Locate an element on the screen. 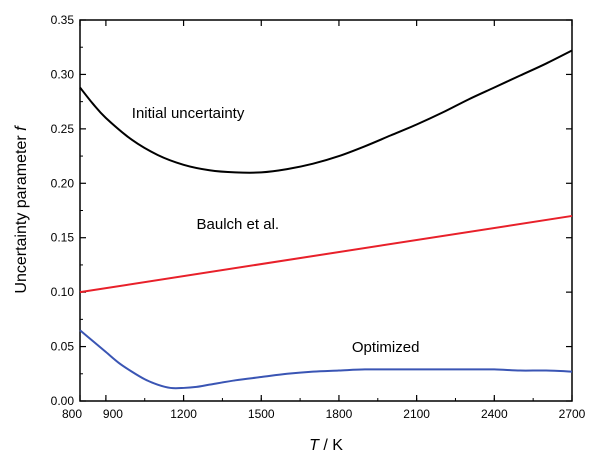 The width and height of the screenshot is (591, 455). x-tick-label: 1200 is located at coordinates (183, 414).